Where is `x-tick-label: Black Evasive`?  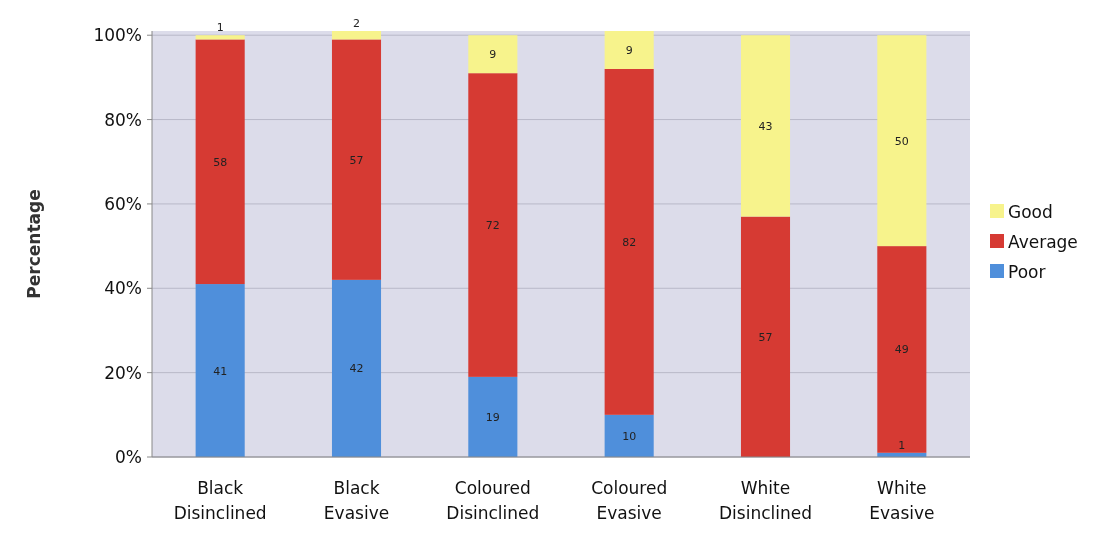 x-tick-label: Black Evasive is located at coordinates (356, 500).